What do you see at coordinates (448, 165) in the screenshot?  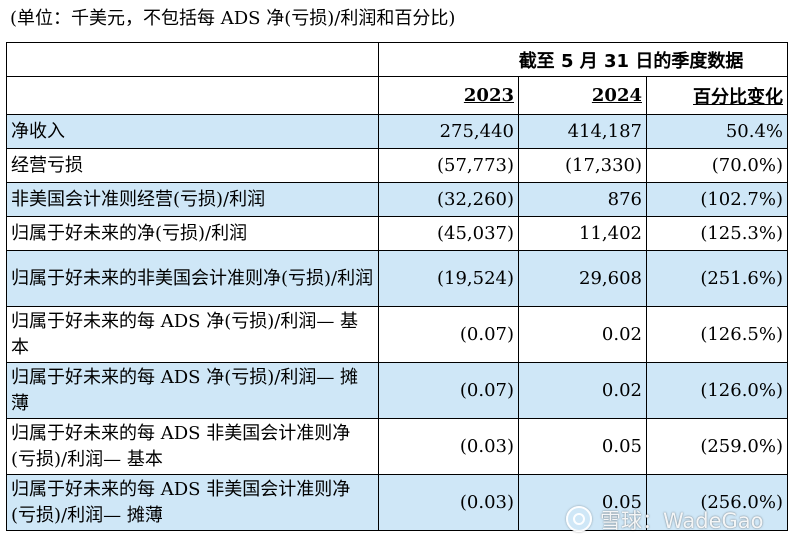 I see `value-2023: (57,773)` at bounding box center [448, 165].